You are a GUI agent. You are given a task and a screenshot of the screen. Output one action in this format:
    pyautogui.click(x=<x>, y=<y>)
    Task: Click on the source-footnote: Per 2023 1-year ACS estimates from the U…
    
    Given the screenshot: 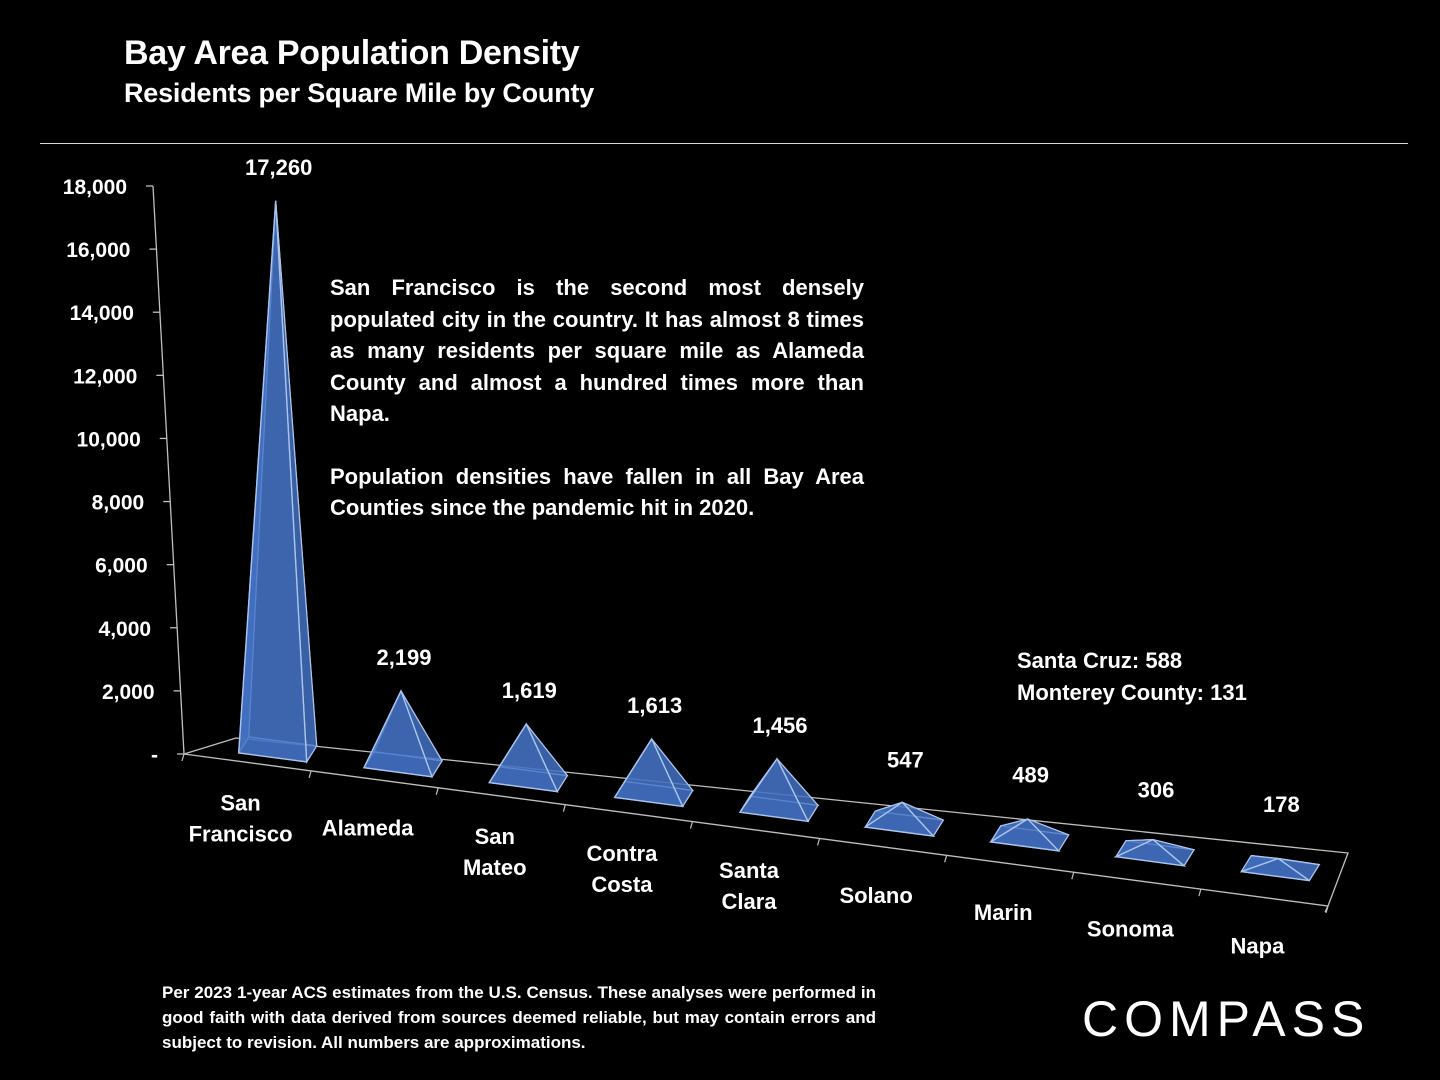 What is the action you would take?
    pyautogui.click(x=519, y=1017)
    